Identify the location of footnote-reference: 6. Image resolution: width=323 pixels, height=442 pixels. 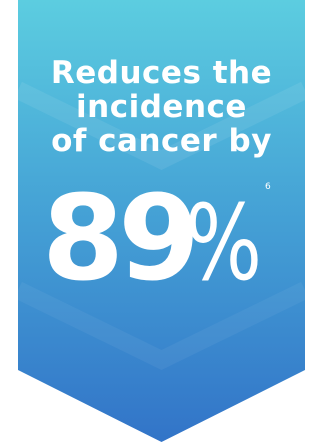
(268, 187).